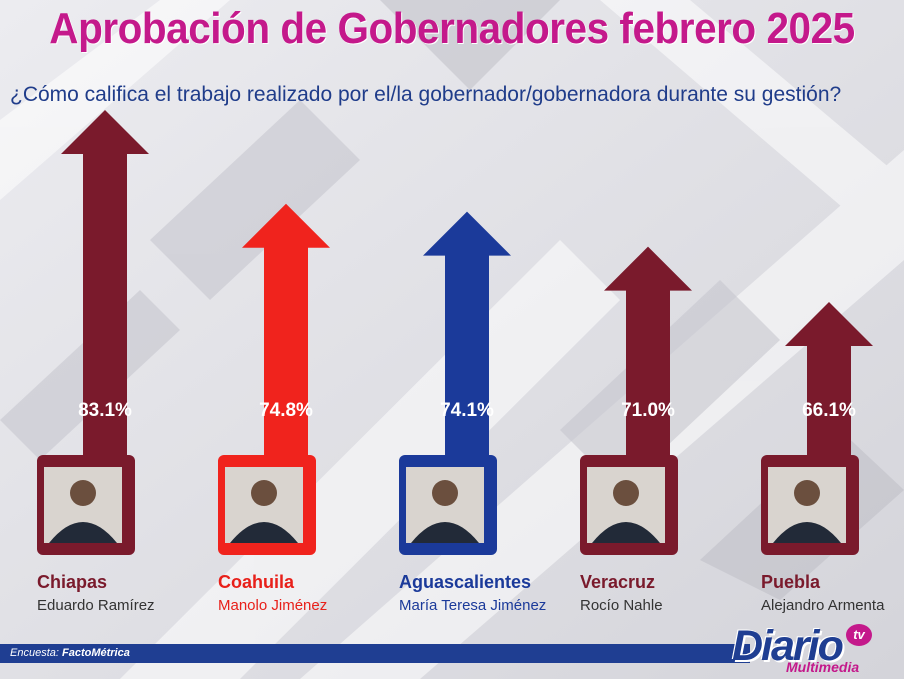 The image size is (904, 679). Describe the element at coordinates (272, 605) in the screenshot. I see `governor-name: Manolo Jiménez` at that location.